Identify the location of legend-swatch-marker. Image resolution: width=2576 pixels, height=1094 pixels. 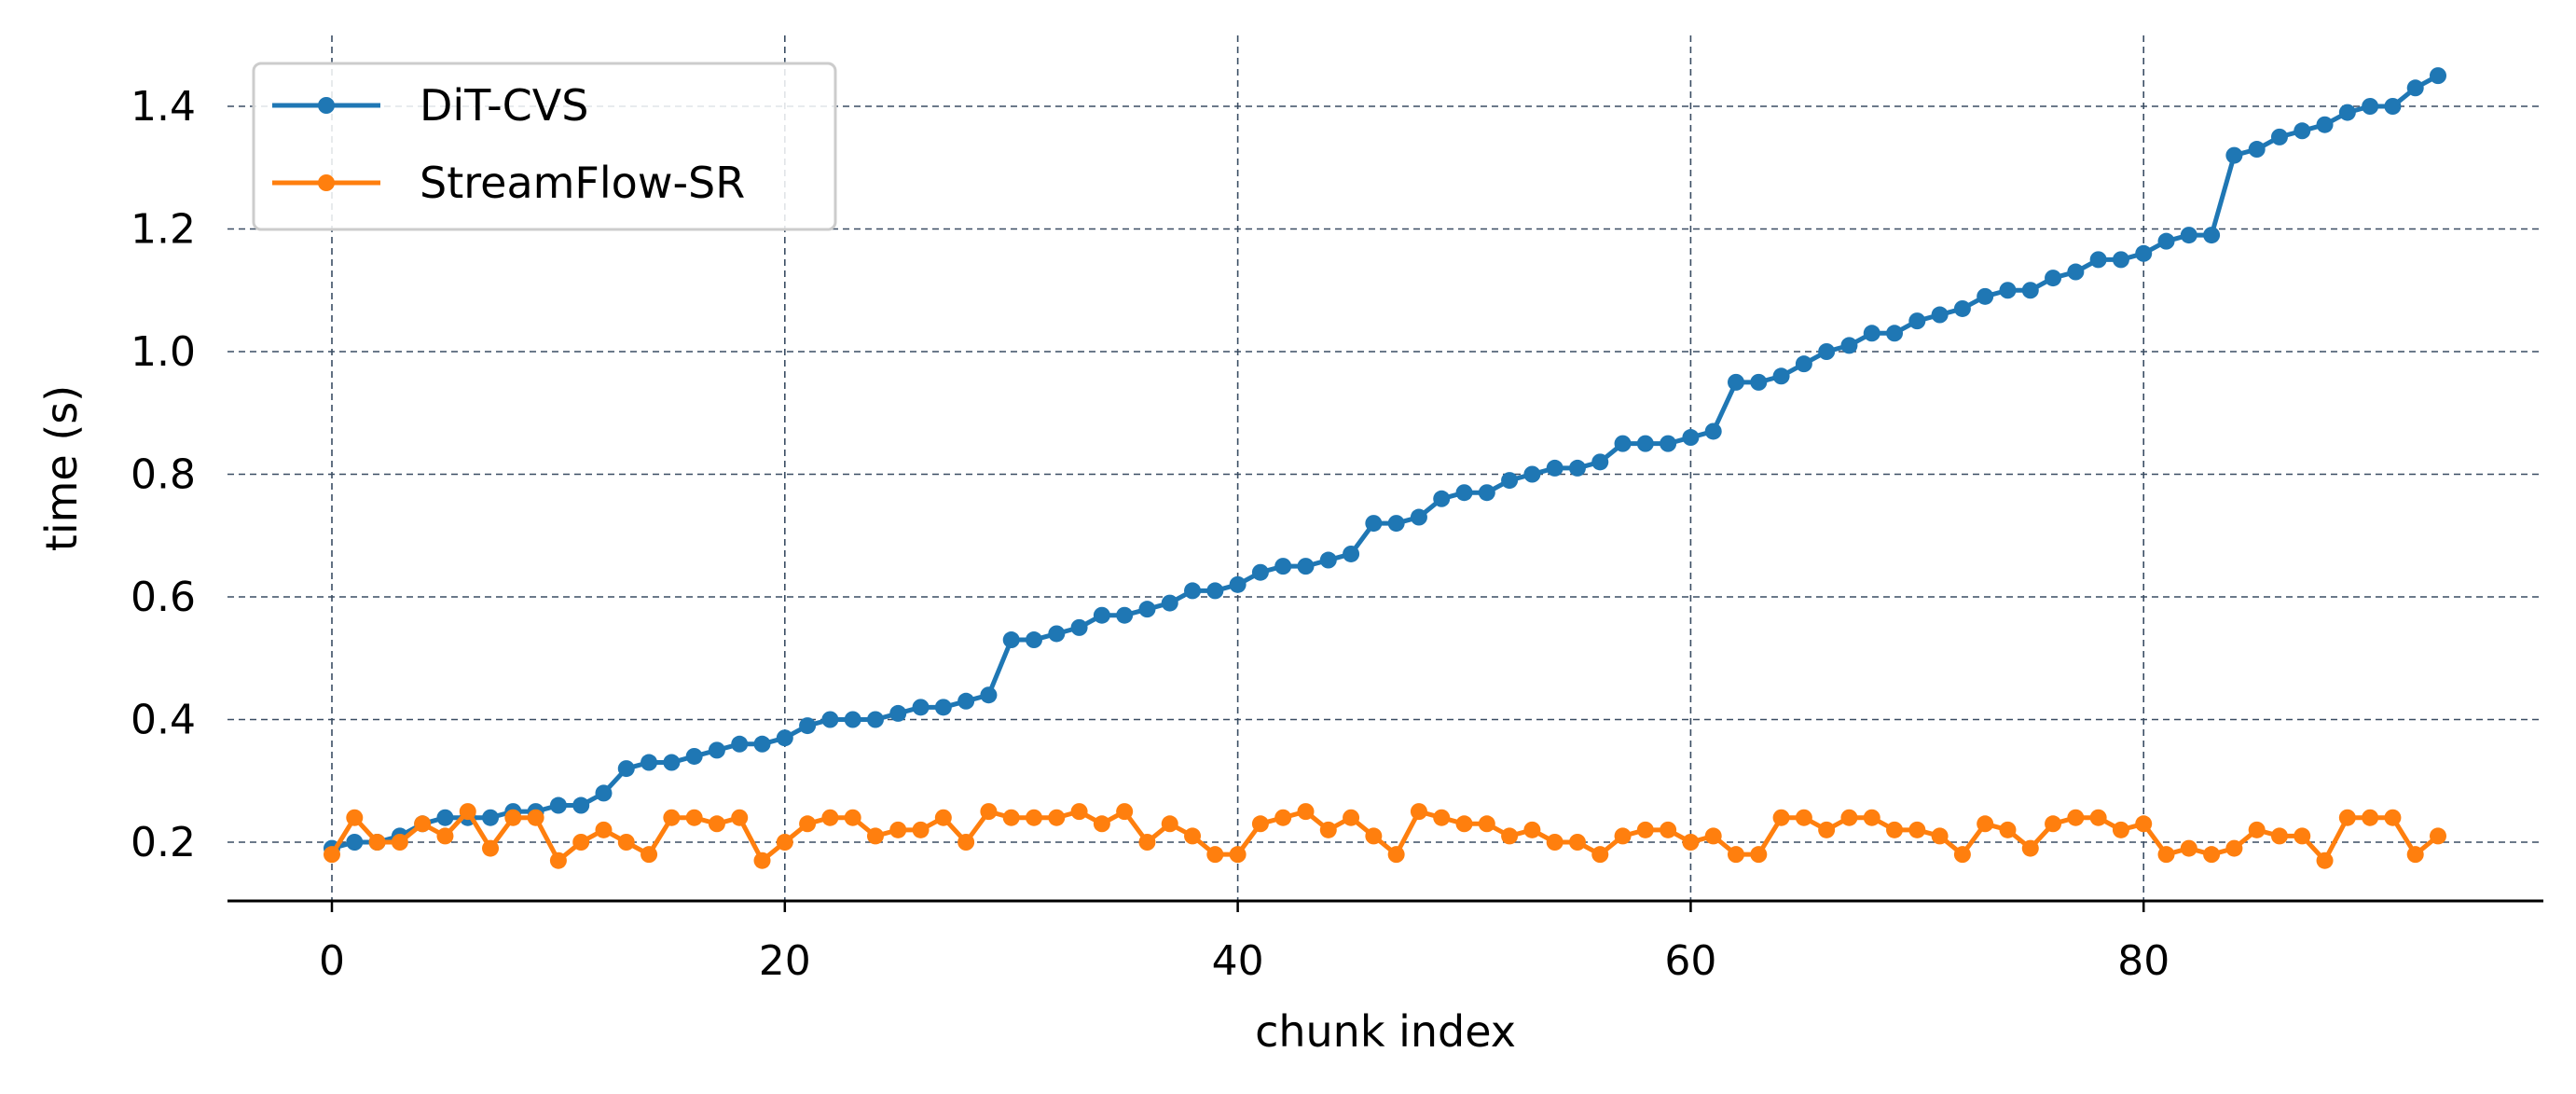
(326, 182).